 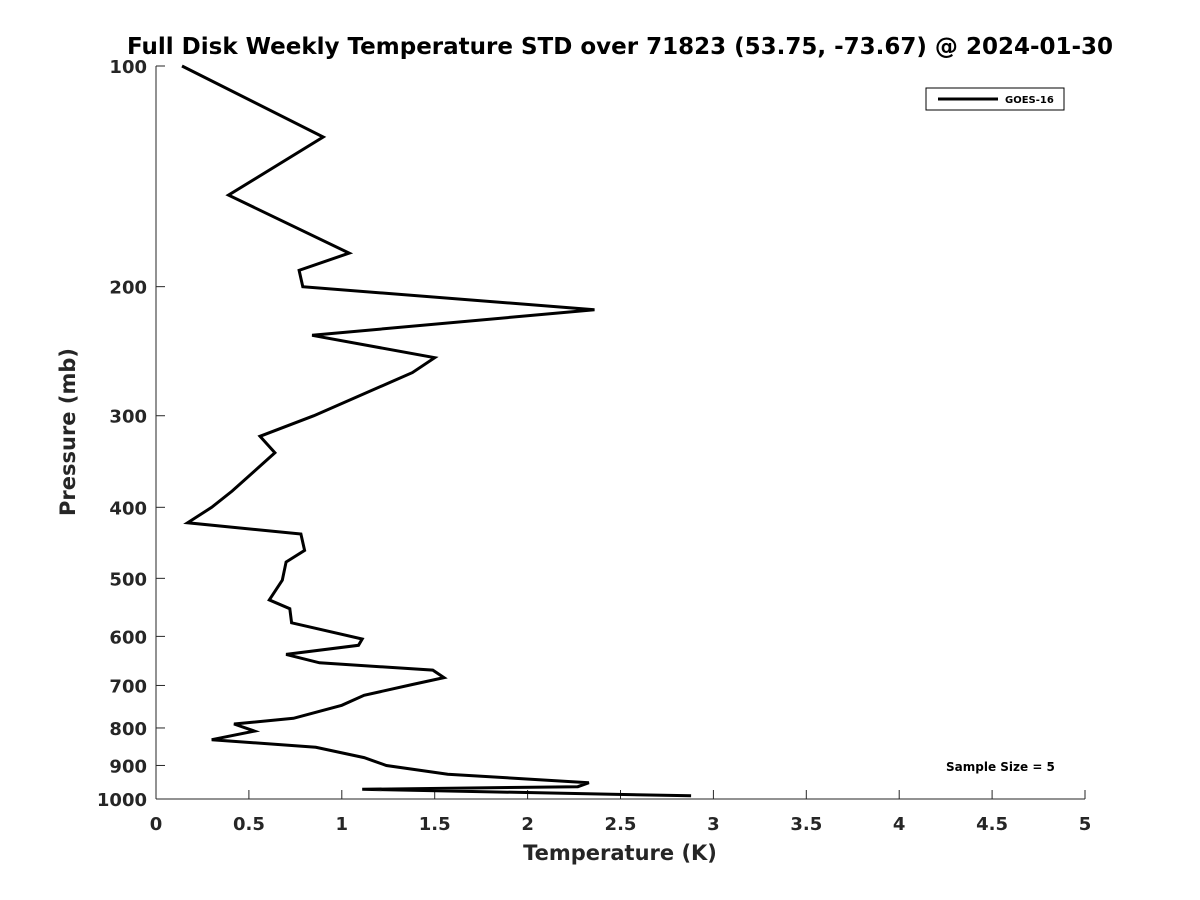 What do you see at coordinates (122, 800) in the screenshot?
I see `y-tick-label: 1000` at bounding box center [122, 800].